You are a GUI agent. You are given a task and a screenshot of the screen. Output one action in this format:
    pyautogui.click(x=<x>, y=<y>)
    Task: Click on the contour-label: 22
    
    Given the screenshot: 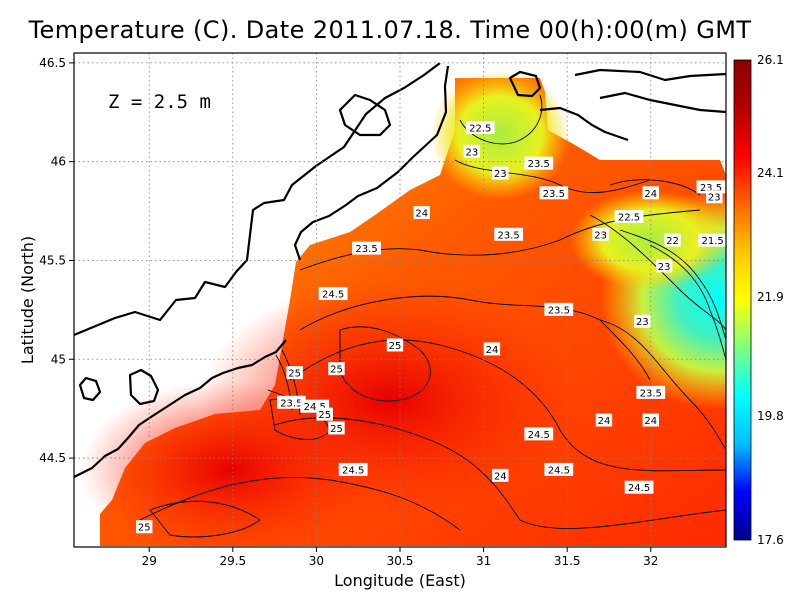 What is the action you would take?
    pyautogui.click(x=672, y=241)
    